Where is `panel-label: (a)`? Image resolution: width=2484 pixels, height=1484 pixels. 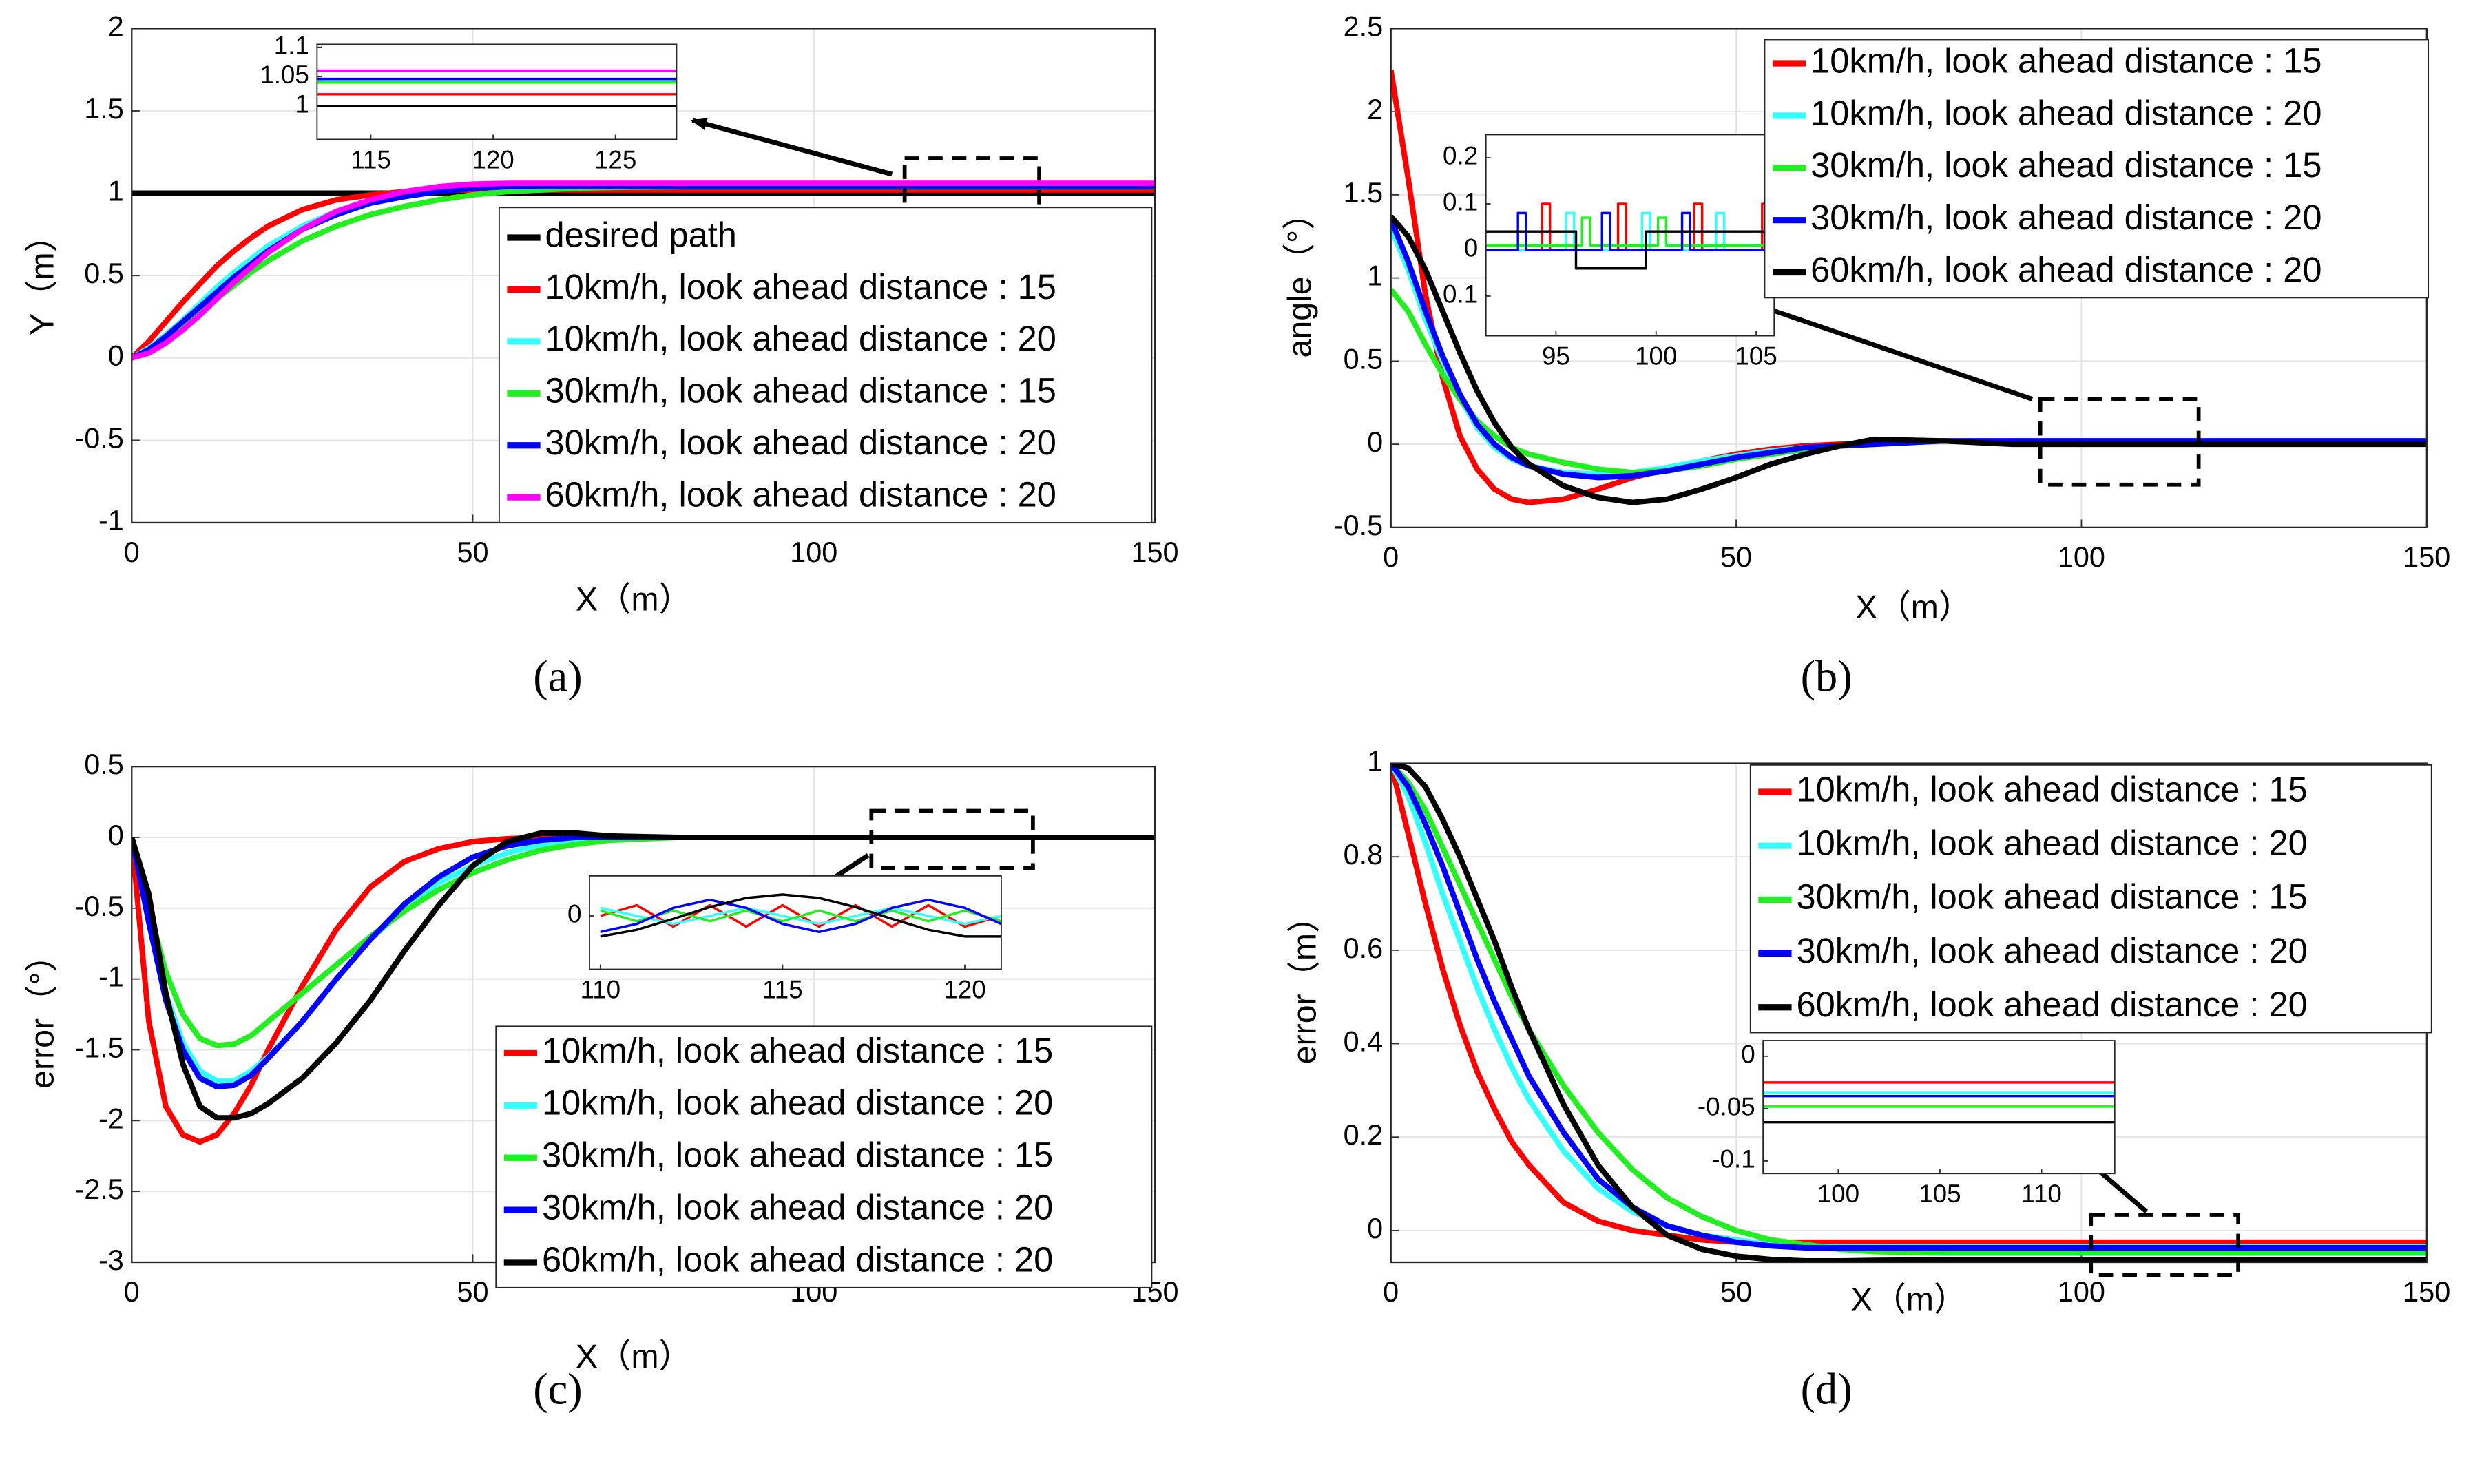
panel-label: (a) is located at coordinates (557, 677).